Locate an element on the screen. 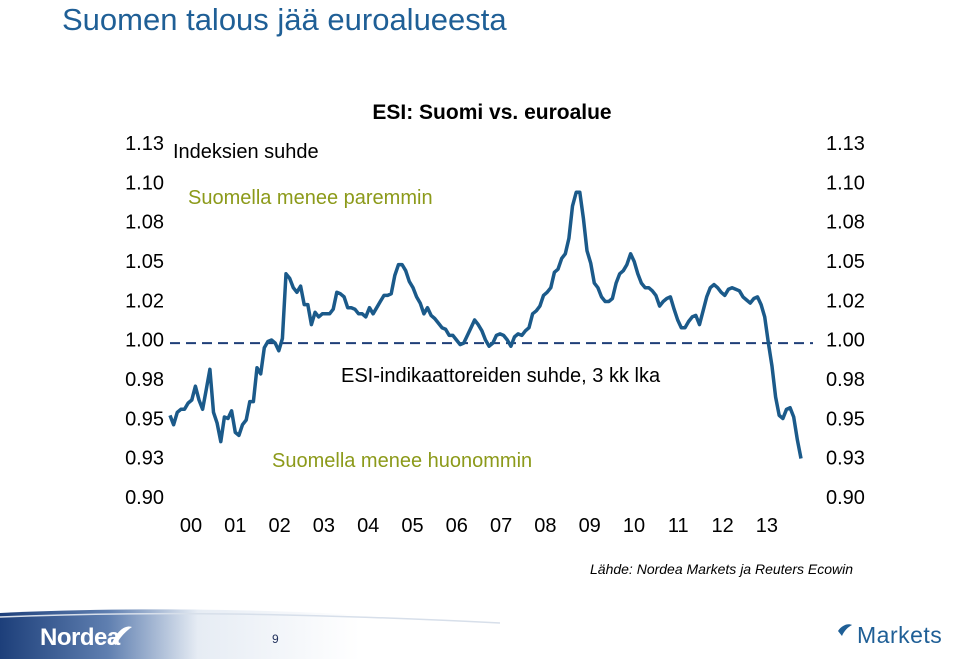 Image resolution: width=960 pixels, height=659 pixels. markets-logo-icon is located at coordinates (845, 630).